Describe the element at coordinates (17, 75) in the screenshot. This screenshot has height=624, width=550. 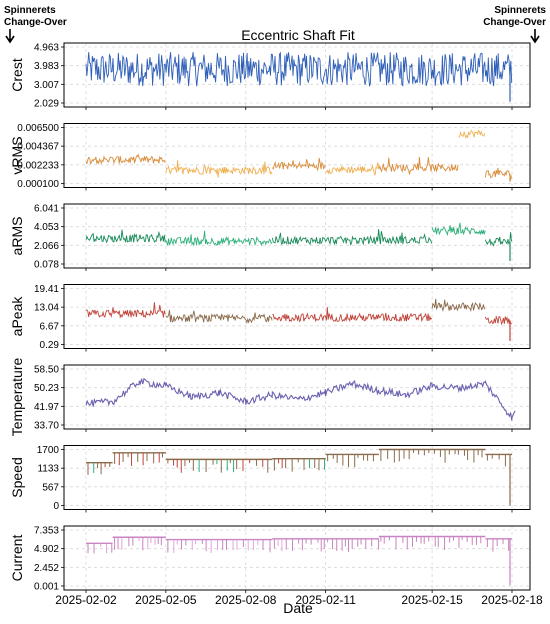
I see `y-axis-label: Crest` at that location.